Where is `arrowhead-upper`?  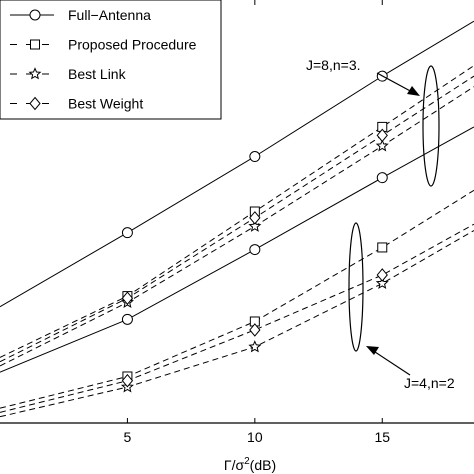
arrowhead-upper is located at coordinates (413, 91).